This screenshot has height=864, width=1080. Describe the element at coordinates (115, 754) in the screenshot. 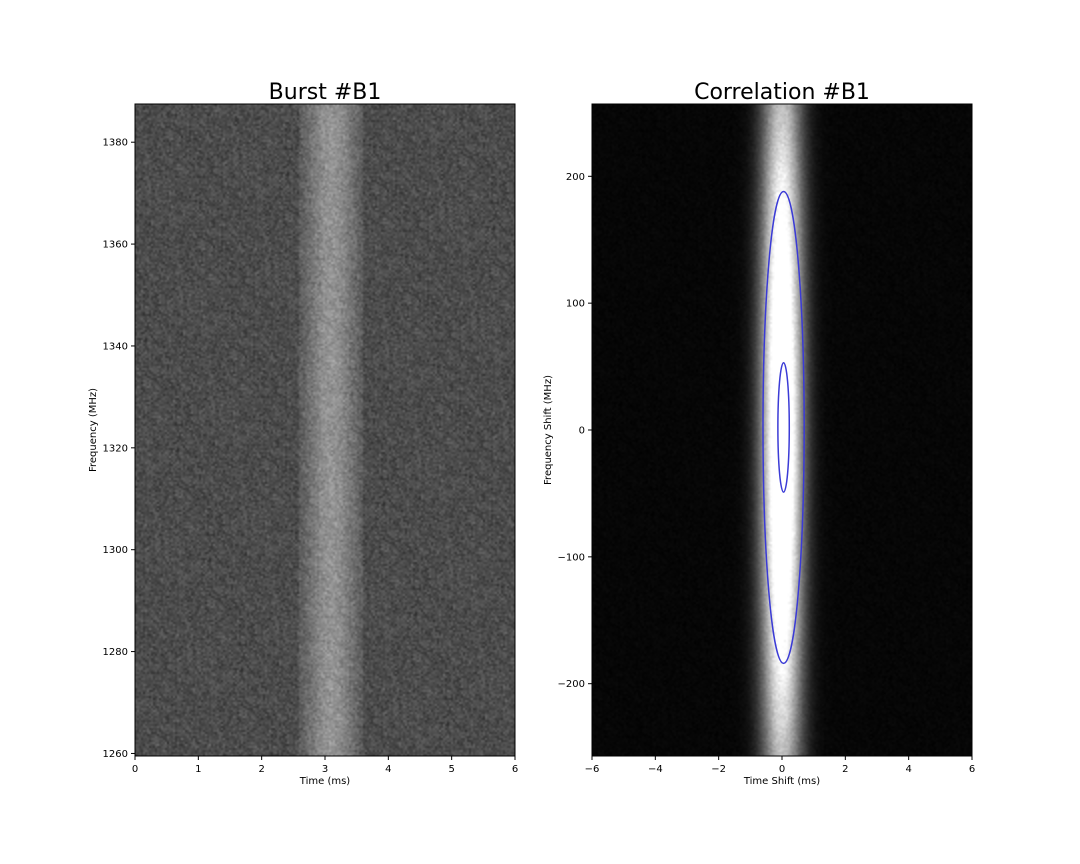

I see `burst-y-tick-label: 1260` at that location.